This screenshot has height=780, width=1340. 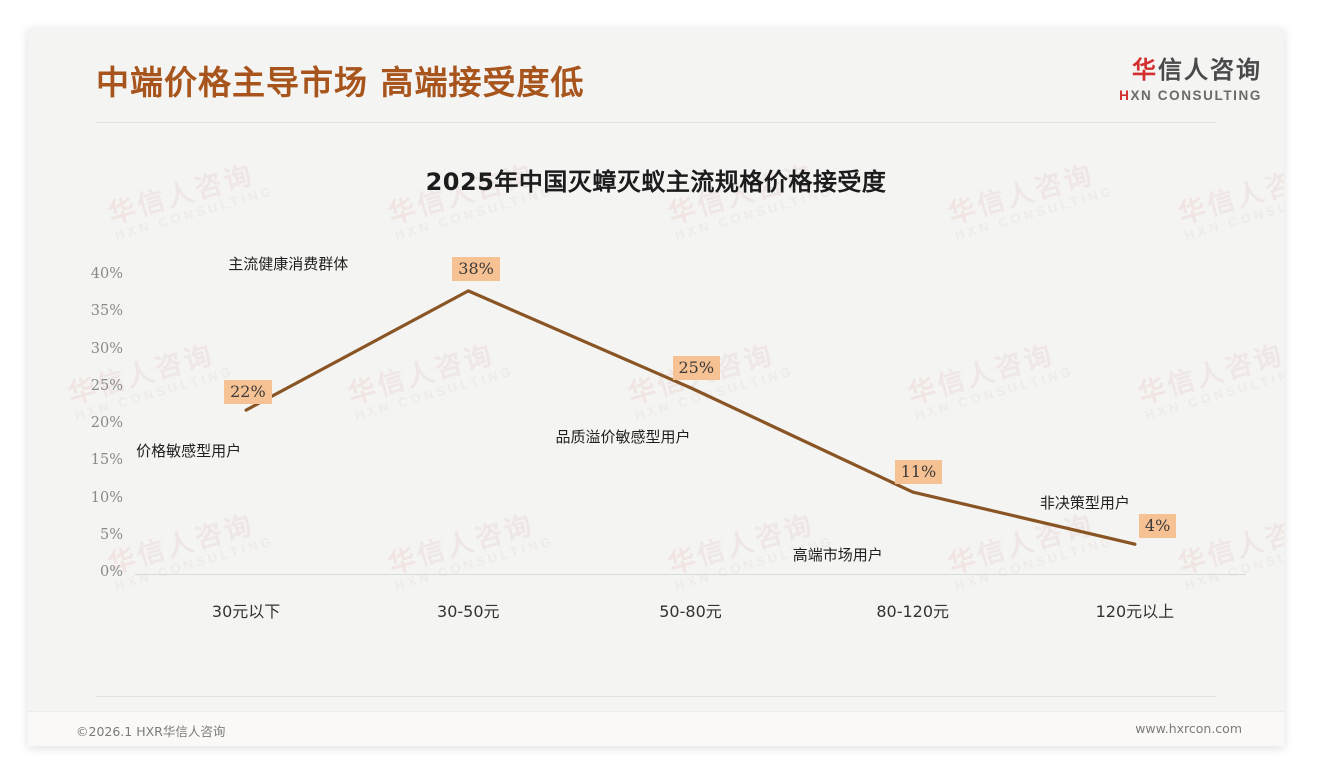 I want to click on logo-hua-glyph: 华, so click(x=1145, y=70).